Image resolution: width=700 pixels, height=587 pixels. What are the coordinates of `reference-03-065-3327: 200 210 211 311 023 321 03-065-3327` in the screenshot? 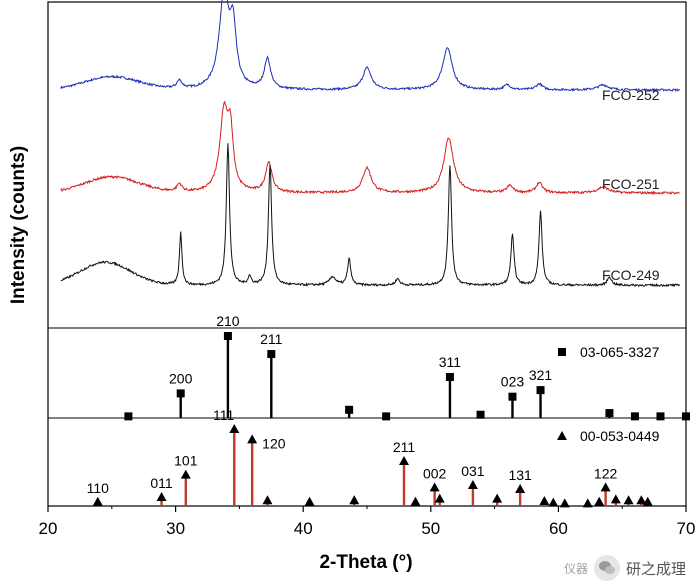 It's located at (407, 367).